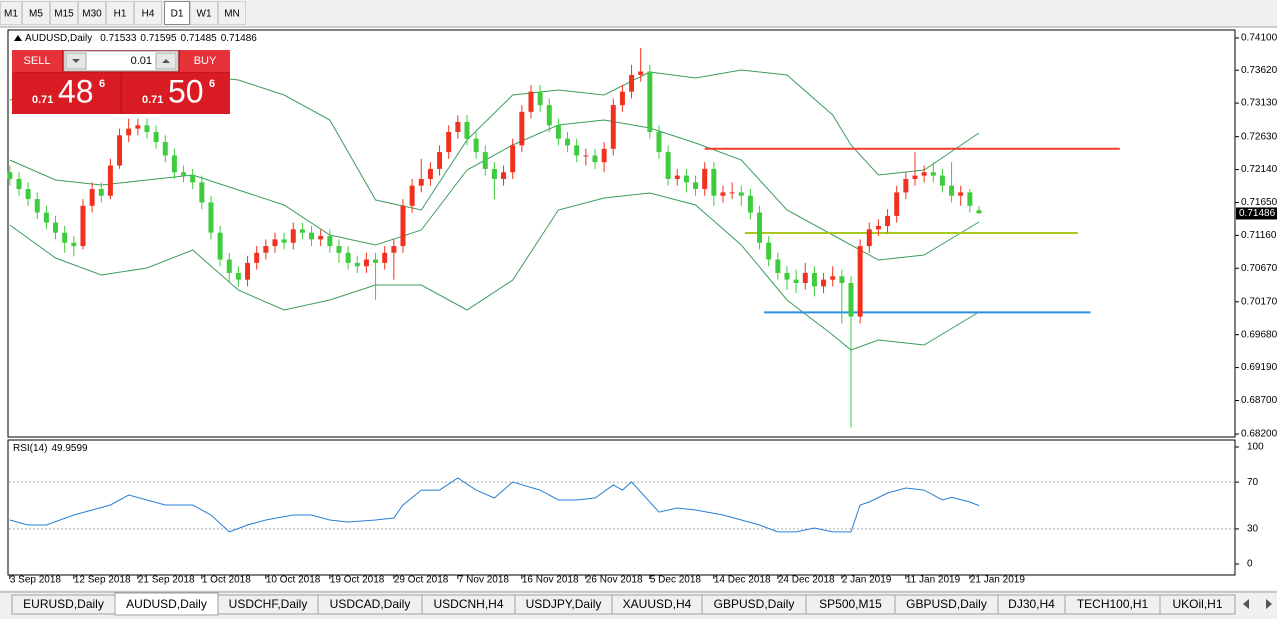  What do you see at coordinates (30, 448) in the screenshot?
I see `rsi-title: RSI(14)` at bounding box center [30, 448].